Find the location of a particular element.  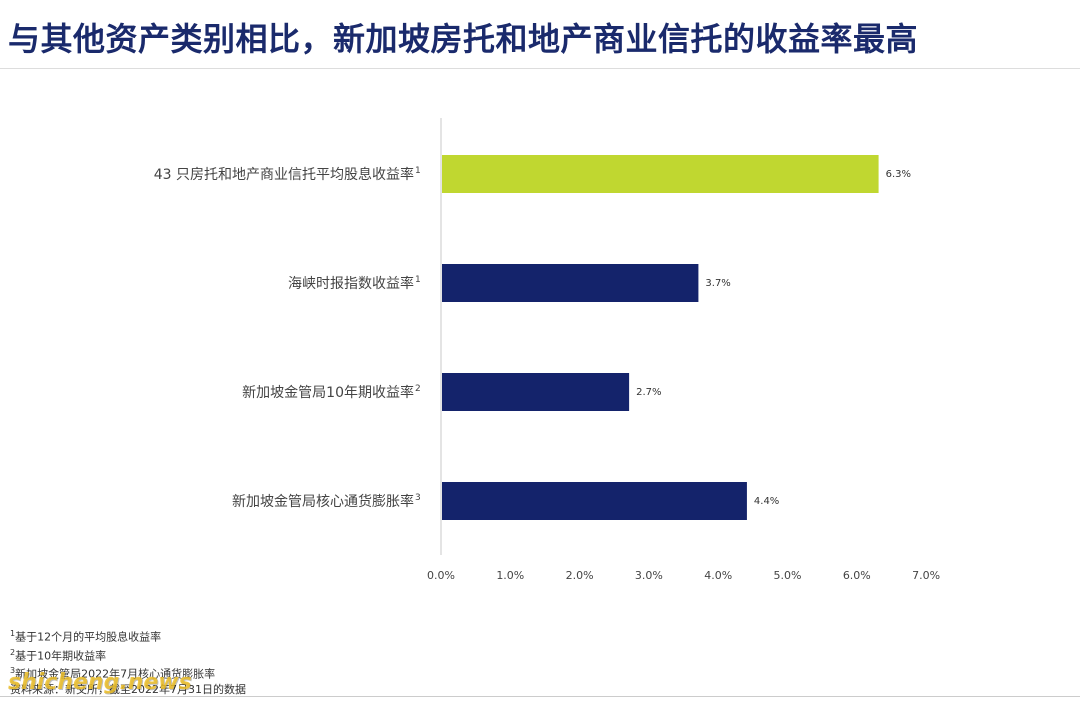

bar-value-label-1: 6.3% is located at coordinates (898, 174).